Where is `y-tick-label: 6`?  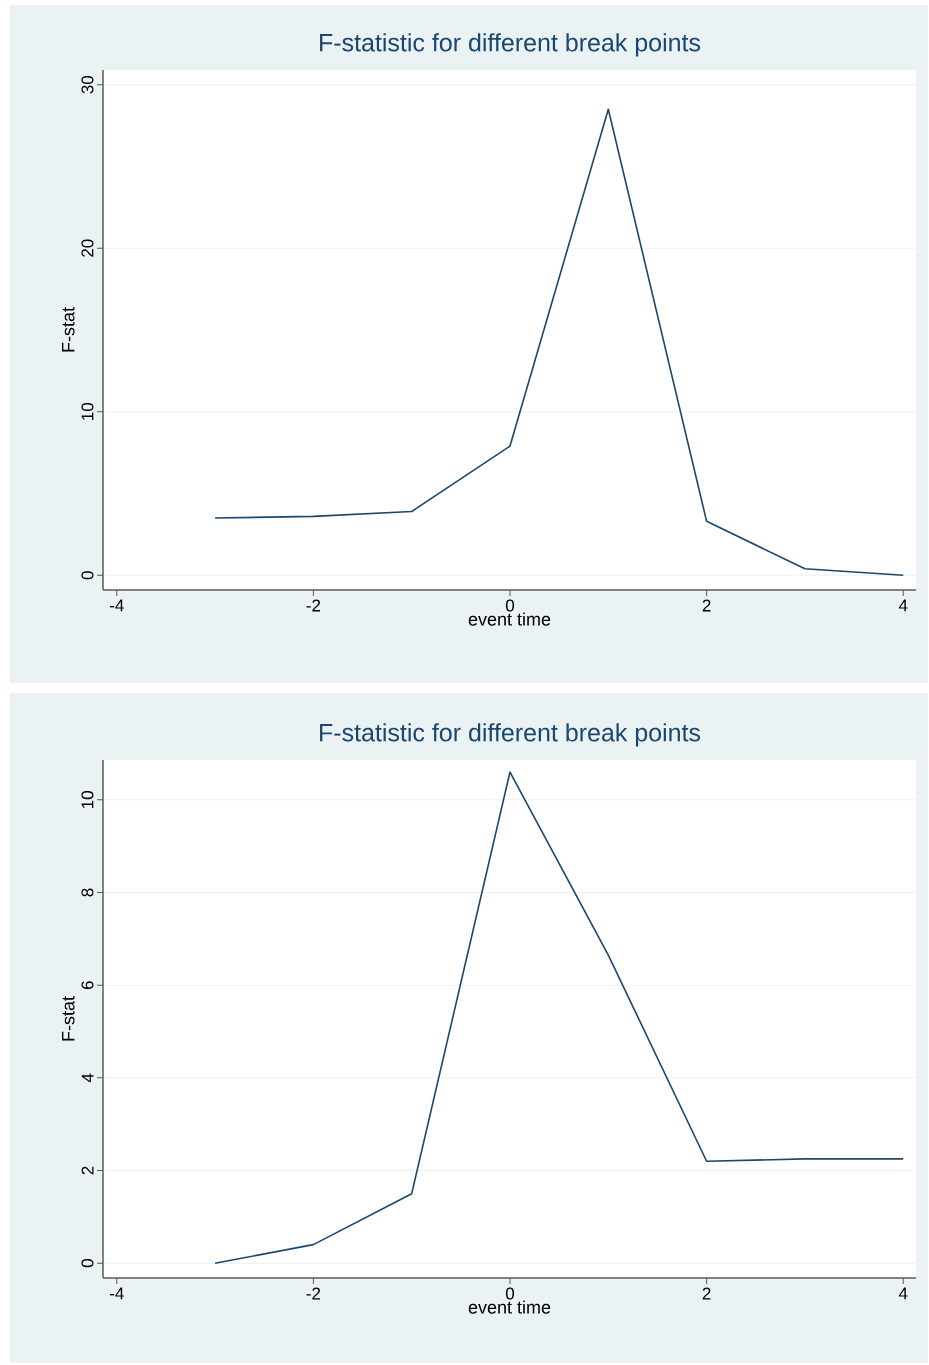 y-tick-label: 6 is located at coordinates (87, 985).